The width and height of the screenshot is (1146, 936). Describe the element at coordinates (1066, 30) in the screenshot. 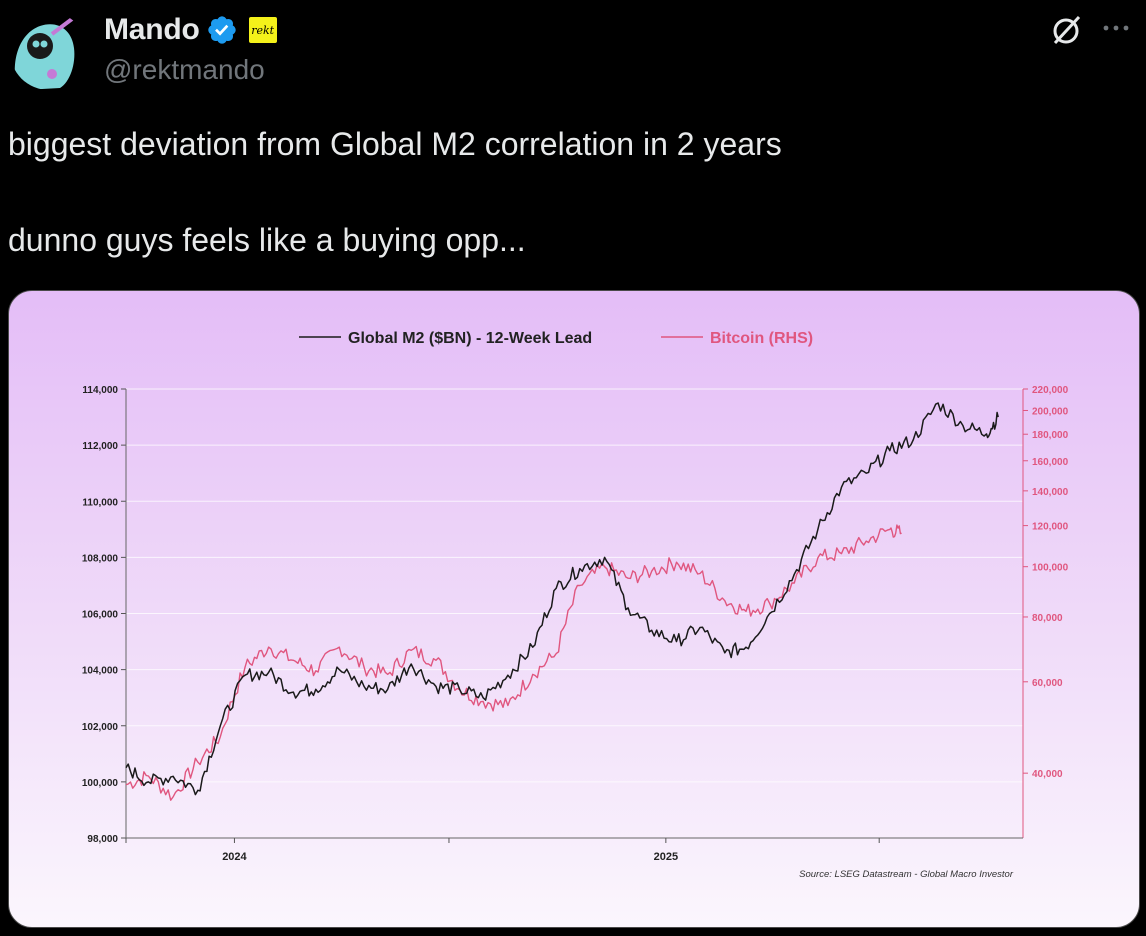

I see `grok-icon` at that location.